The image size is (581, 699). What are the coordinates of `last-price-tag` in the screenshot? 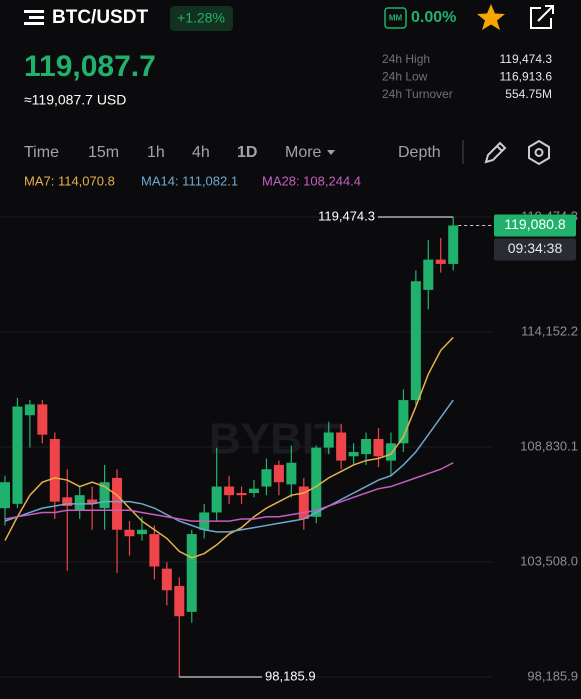 It's located at (535, 225).